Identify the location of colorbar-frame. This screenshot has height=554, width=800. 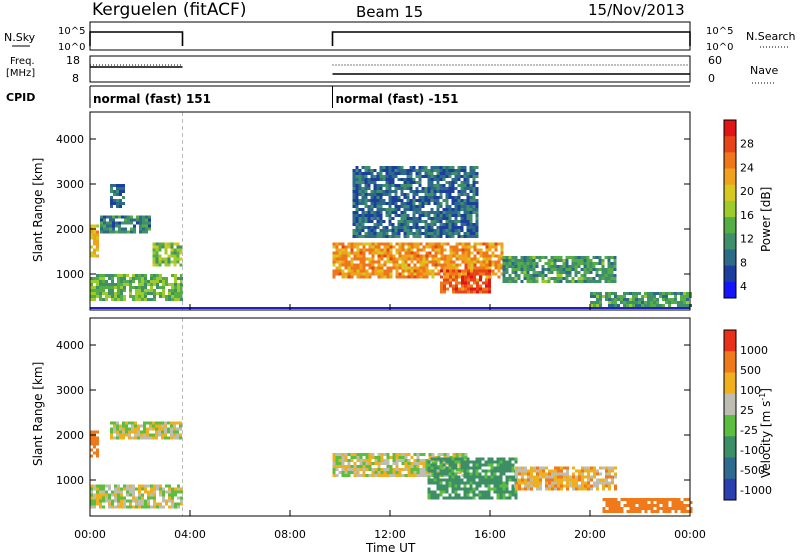
(730, 415).